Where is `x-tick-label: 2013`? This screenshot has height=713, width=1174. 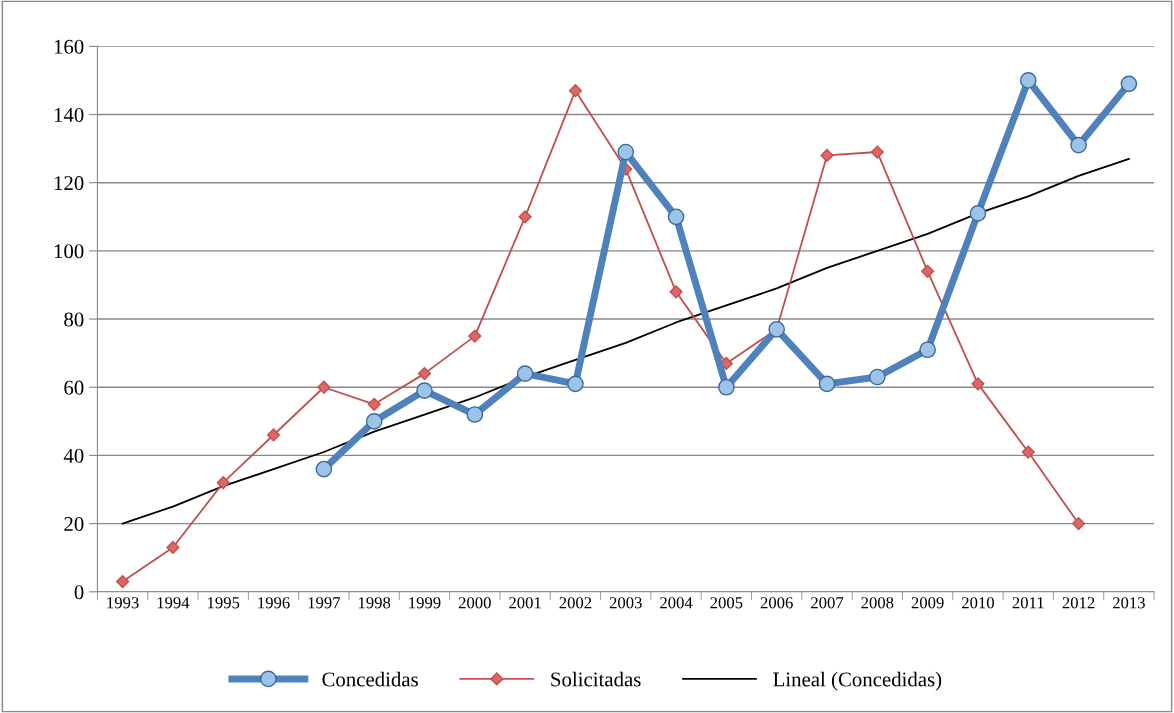 x-tick-label: 2013 is located at coordinates (1128, 603).